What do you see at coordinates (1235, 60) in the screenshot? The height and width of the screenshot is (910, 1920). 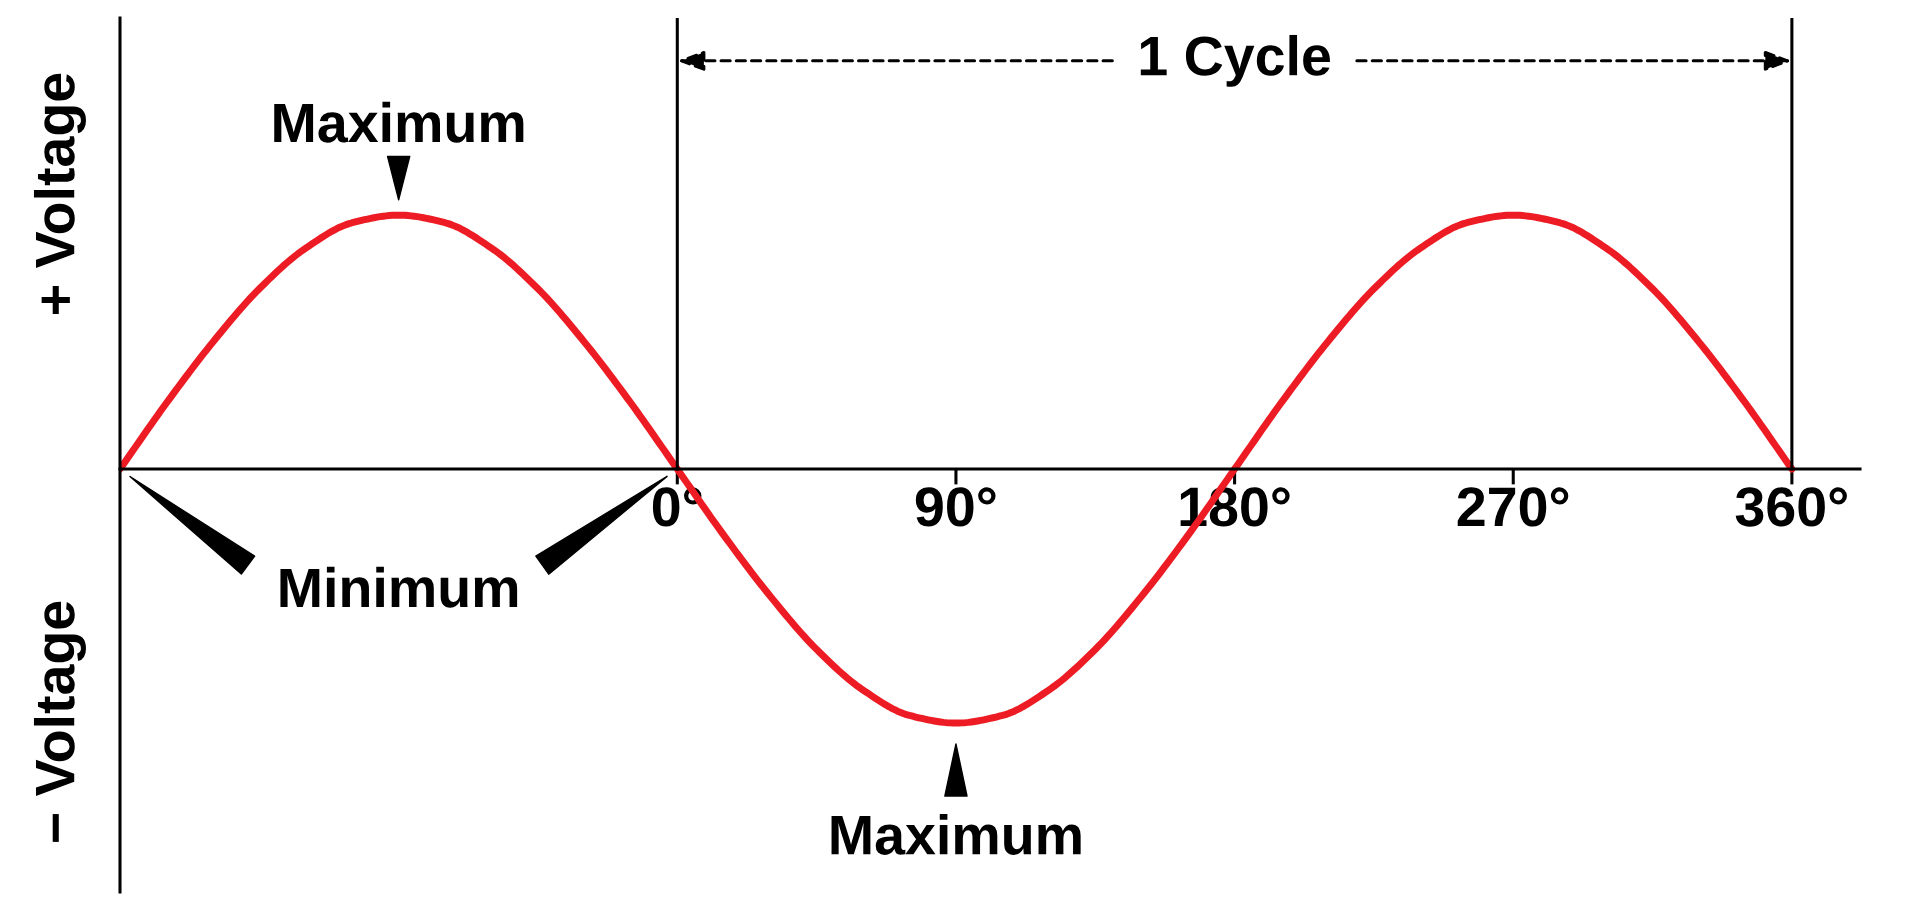 I see `text: 1 Cycle` at bounding box center [1235, 60].